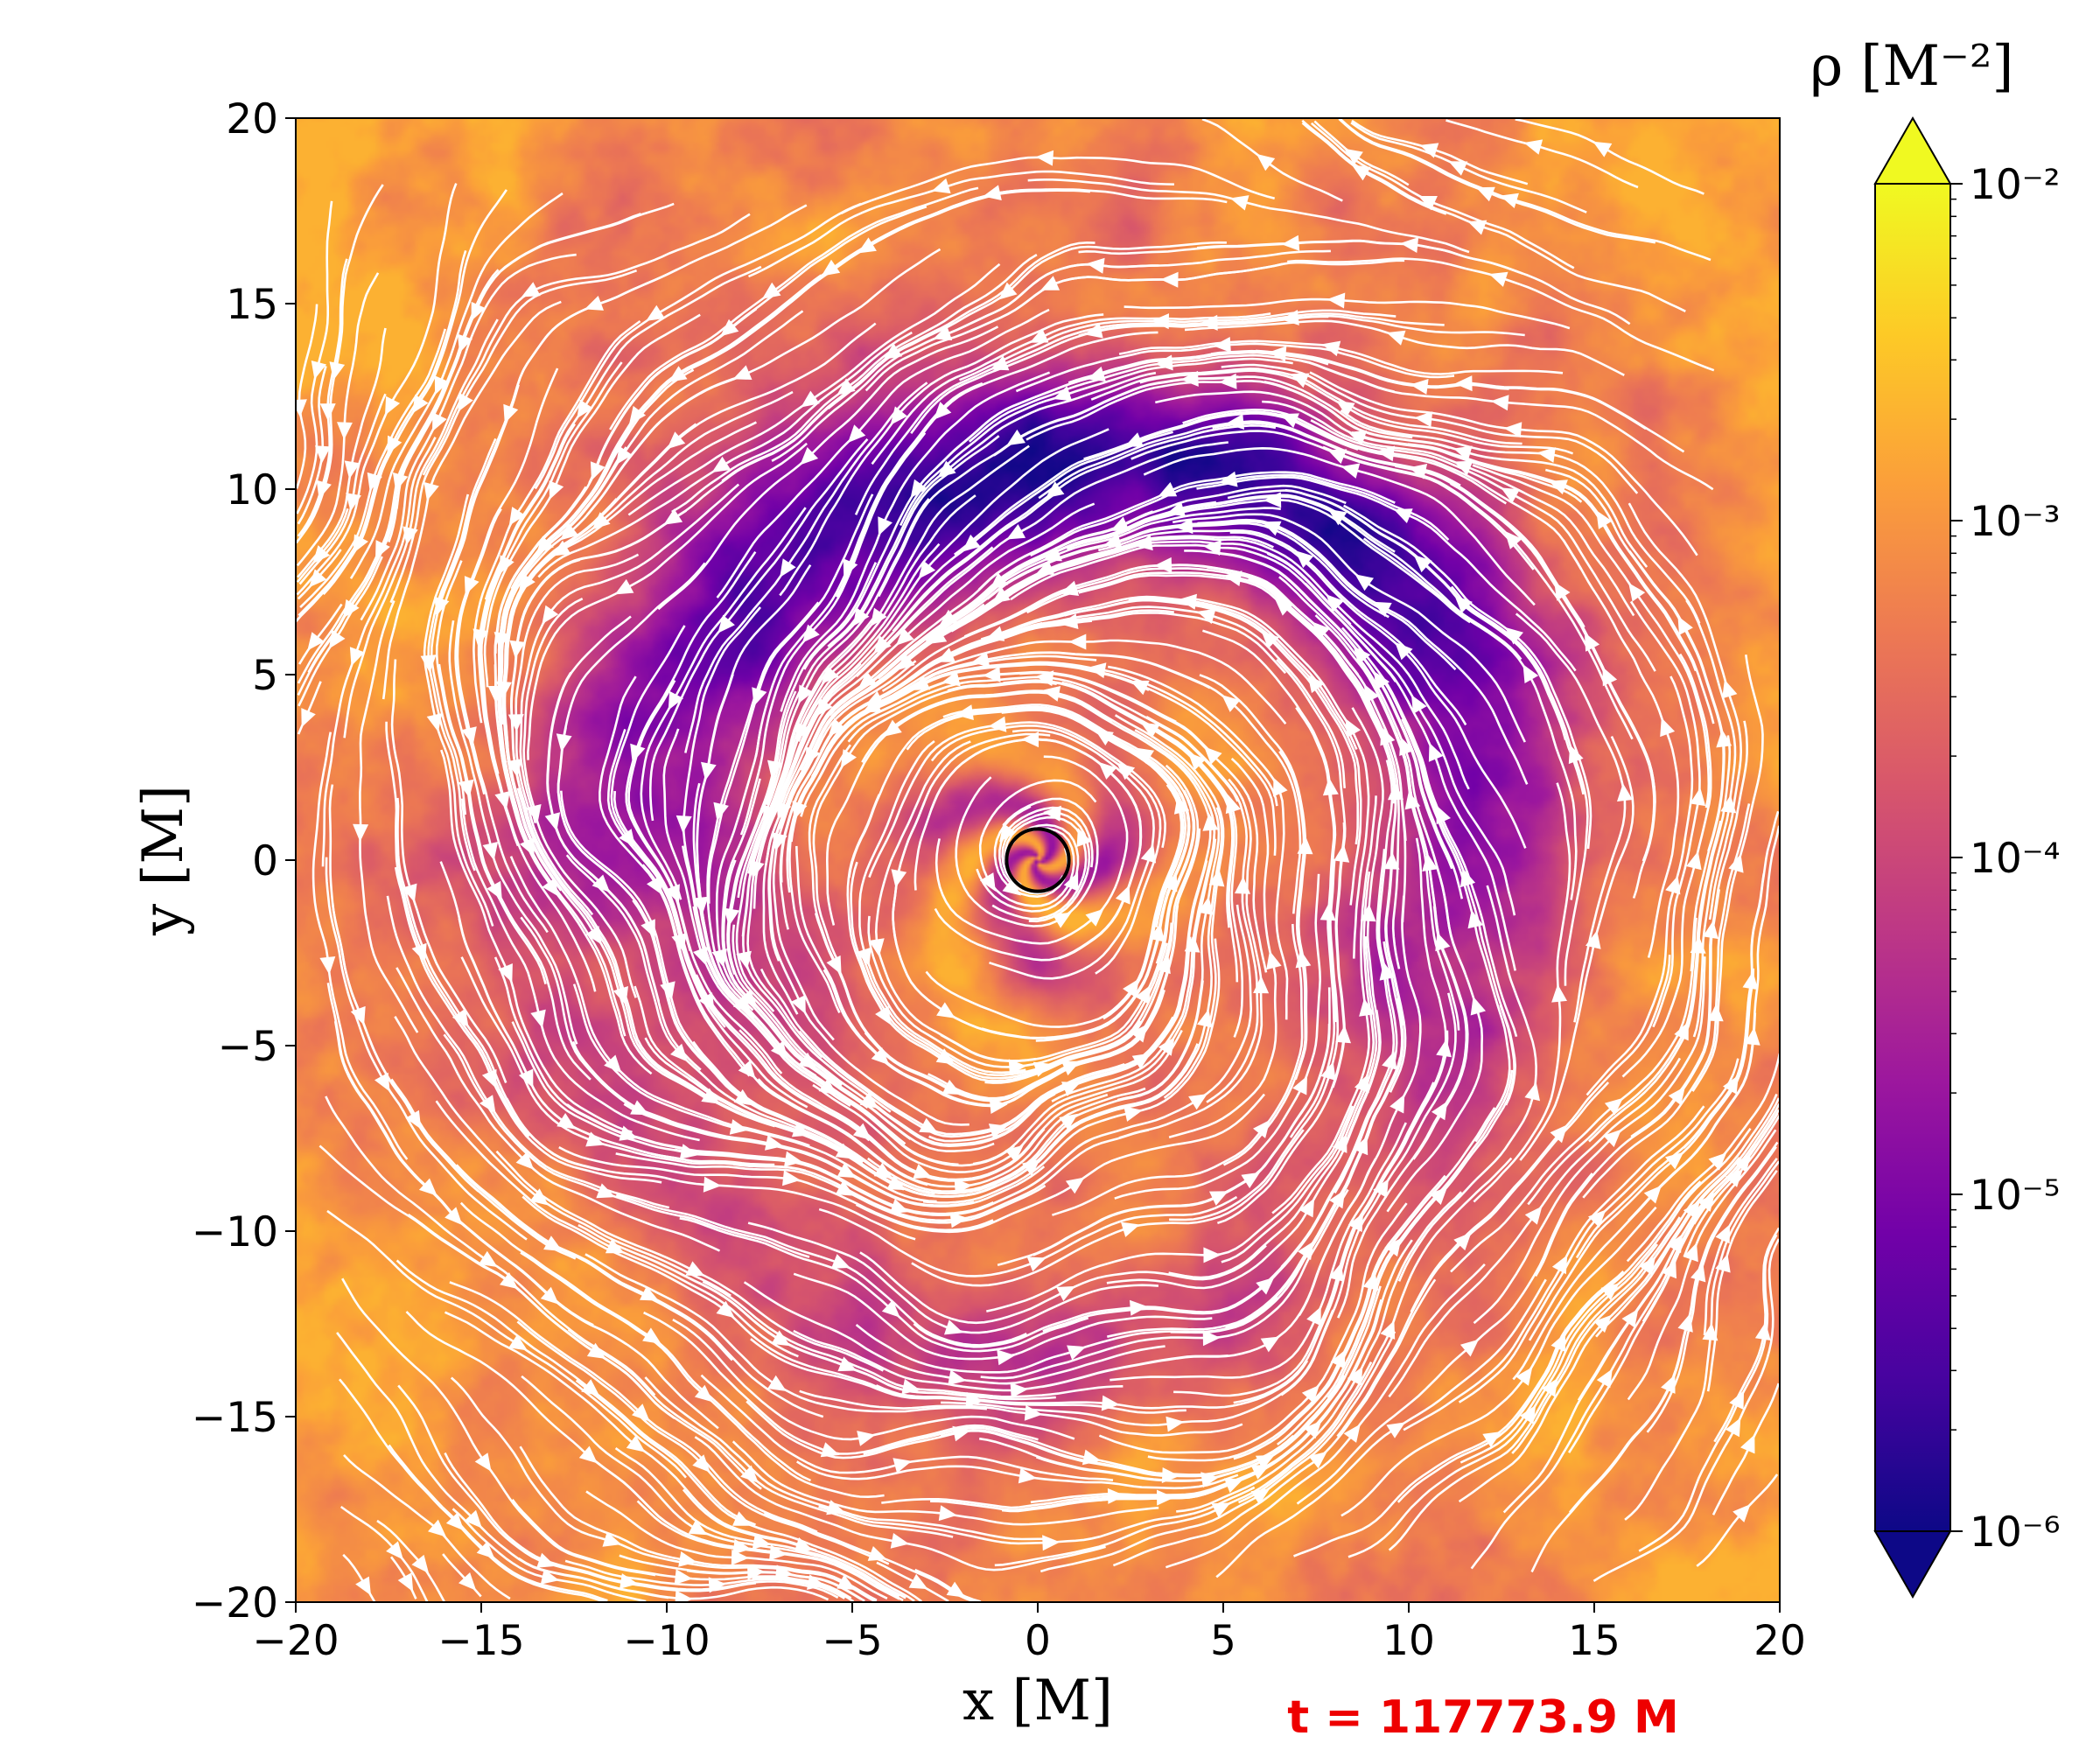 The width and height of the screenshot is (2100, 1750). I want to click on y-tick-label: 0, so click(265, 861).